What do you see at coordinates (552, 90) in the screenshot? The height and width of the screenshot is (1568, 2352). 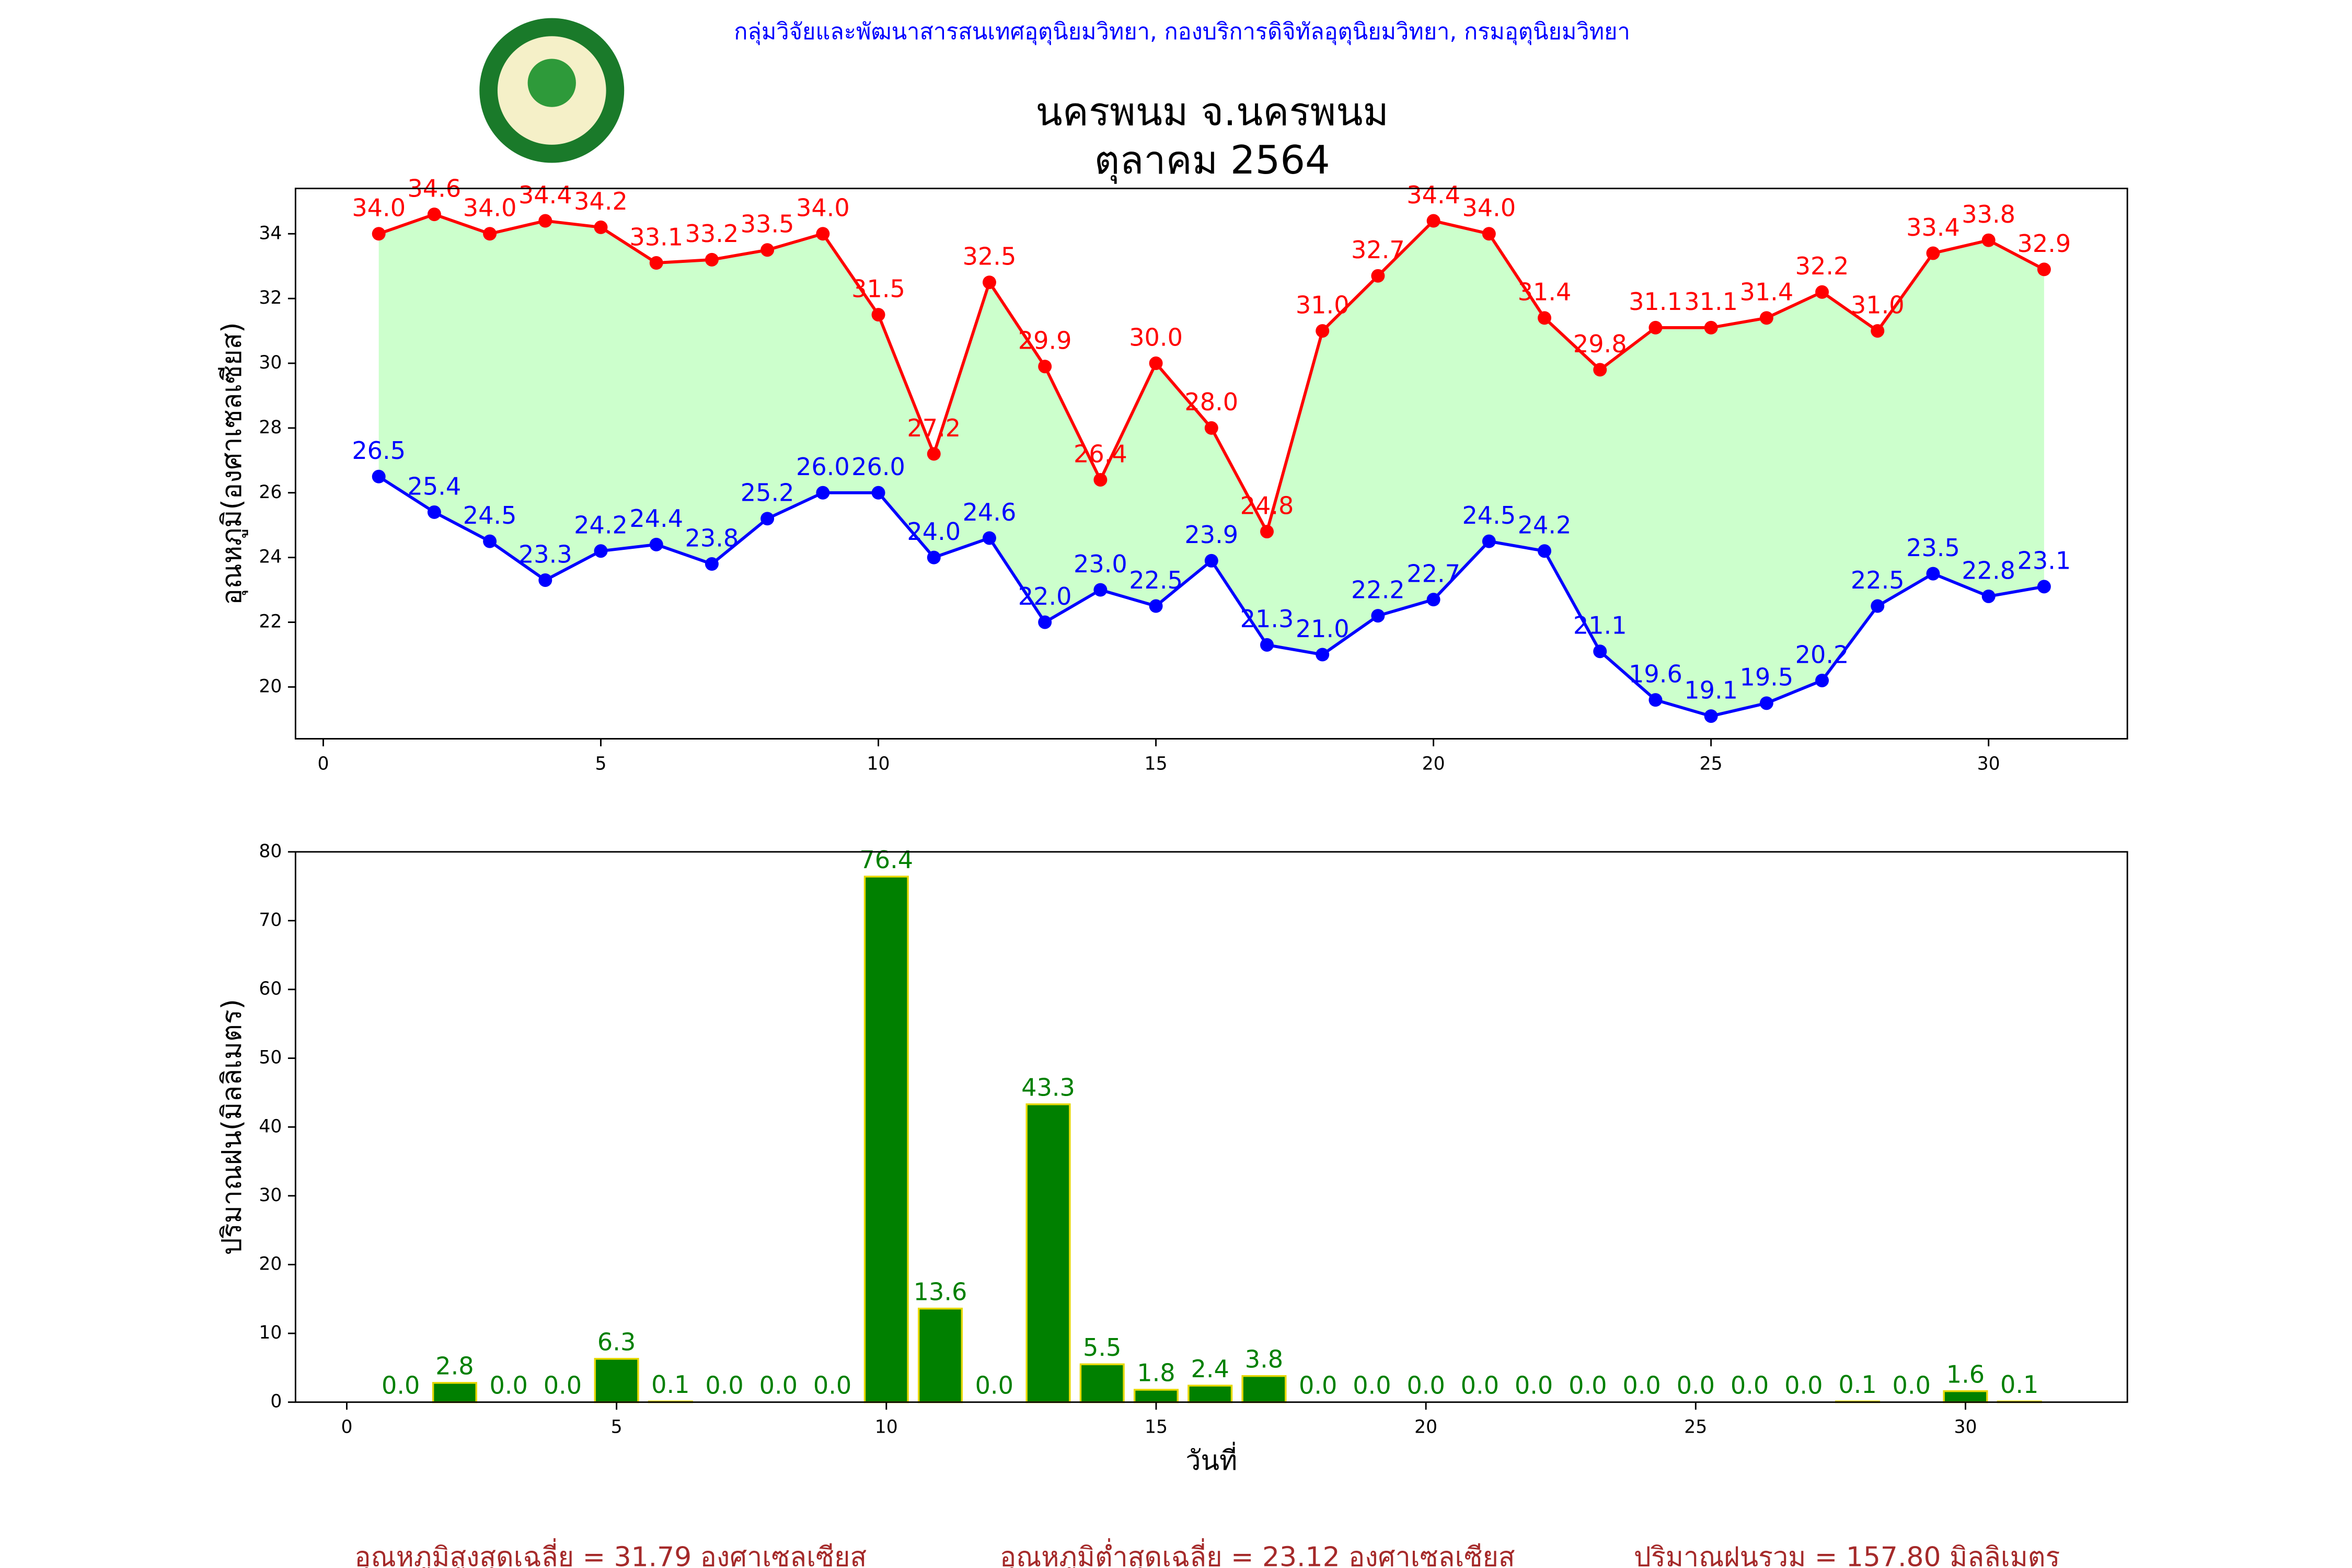 I see `logo` at bounding box center [552, 90].